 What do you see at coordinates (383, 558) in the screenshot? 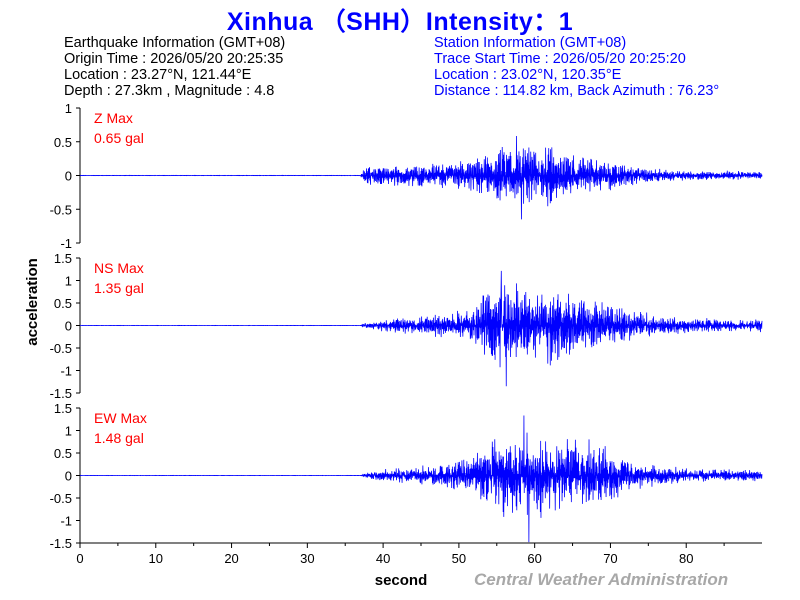
I see `x-tick-label: 40` at bounding box center [383, 558].